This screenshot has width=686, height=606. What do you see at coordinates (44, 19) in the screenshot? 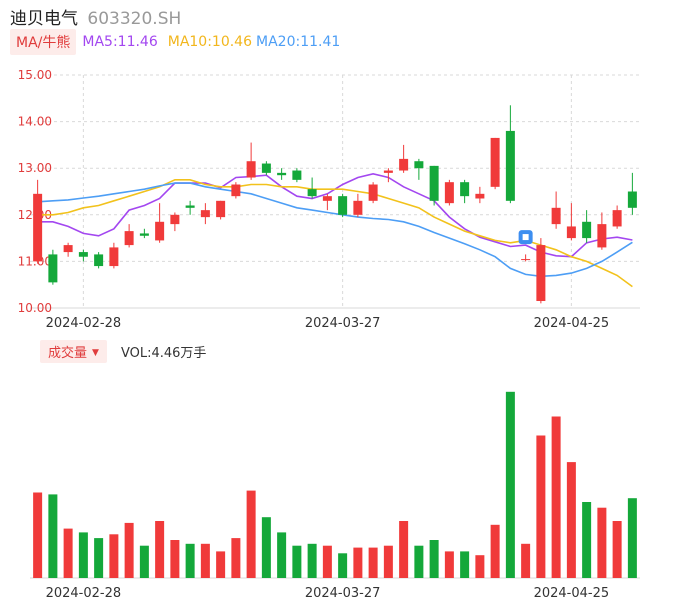
I see `stock-name: 迪贝电气` at bounding box center [44, 19].